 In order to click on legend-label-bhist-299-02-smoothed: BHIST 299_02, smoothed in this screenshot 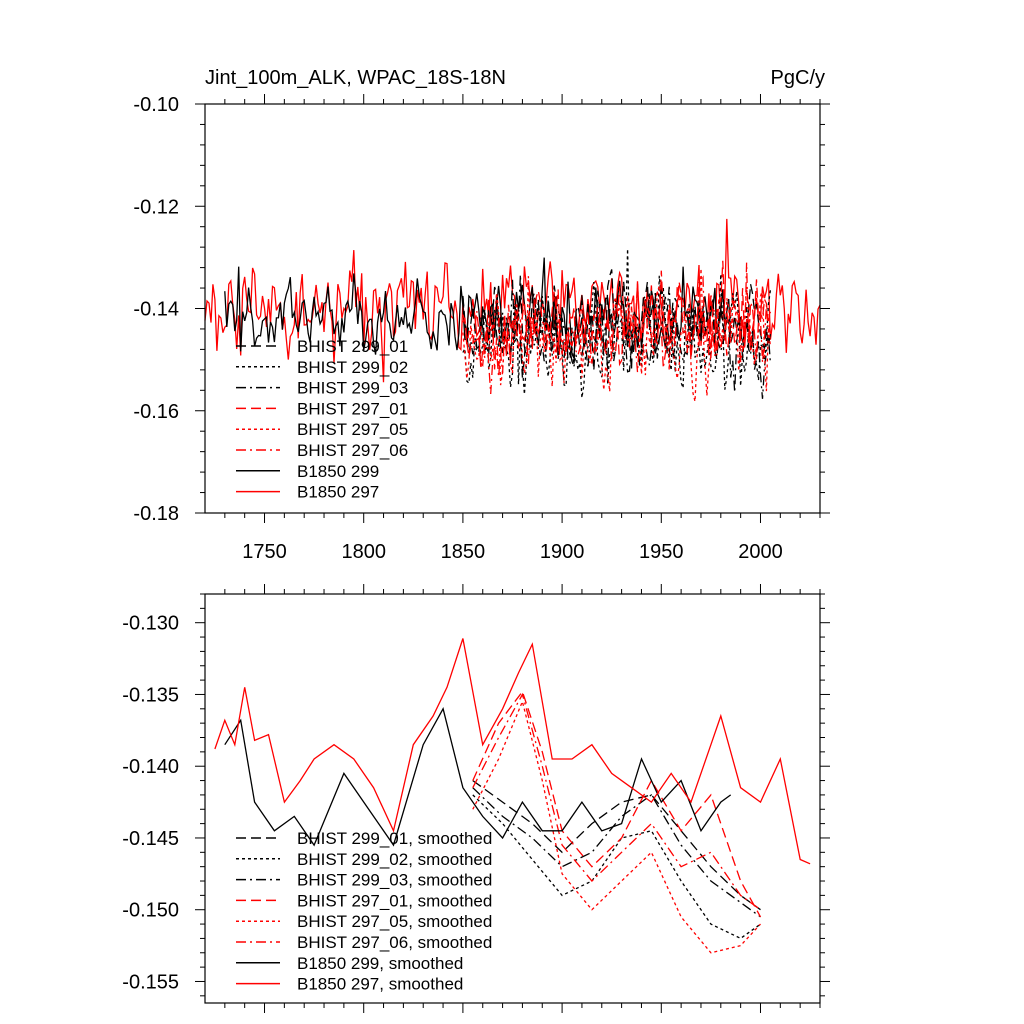, I will do `click(394, 859)`.